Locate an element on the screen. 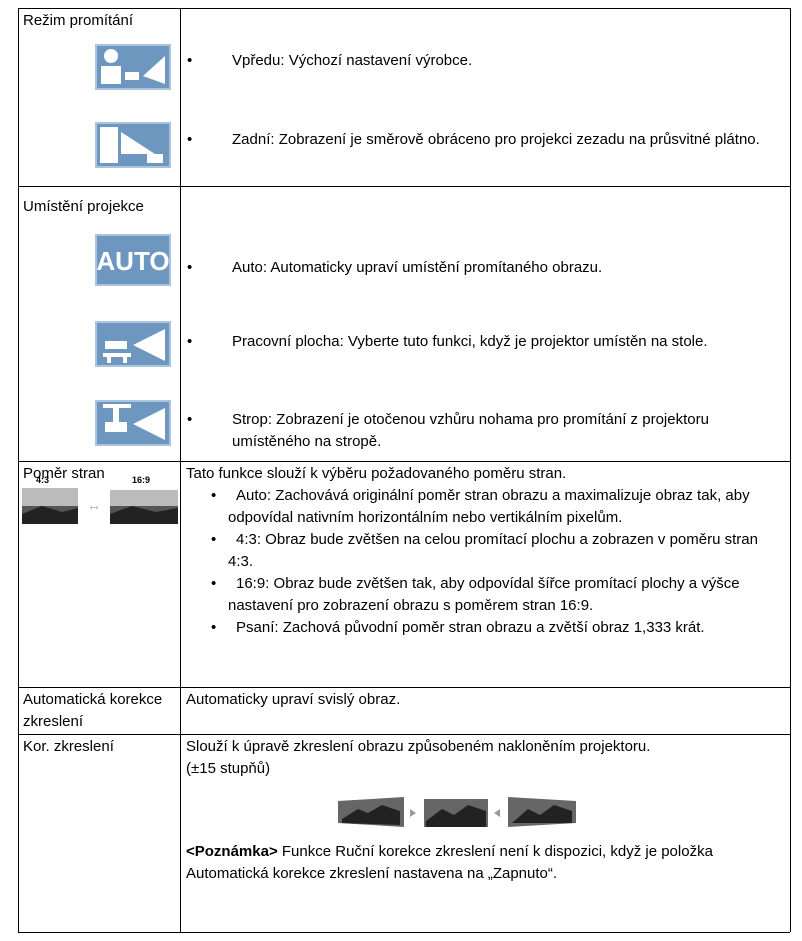  image-label: 16:9 is located at coordinates (141, 480).